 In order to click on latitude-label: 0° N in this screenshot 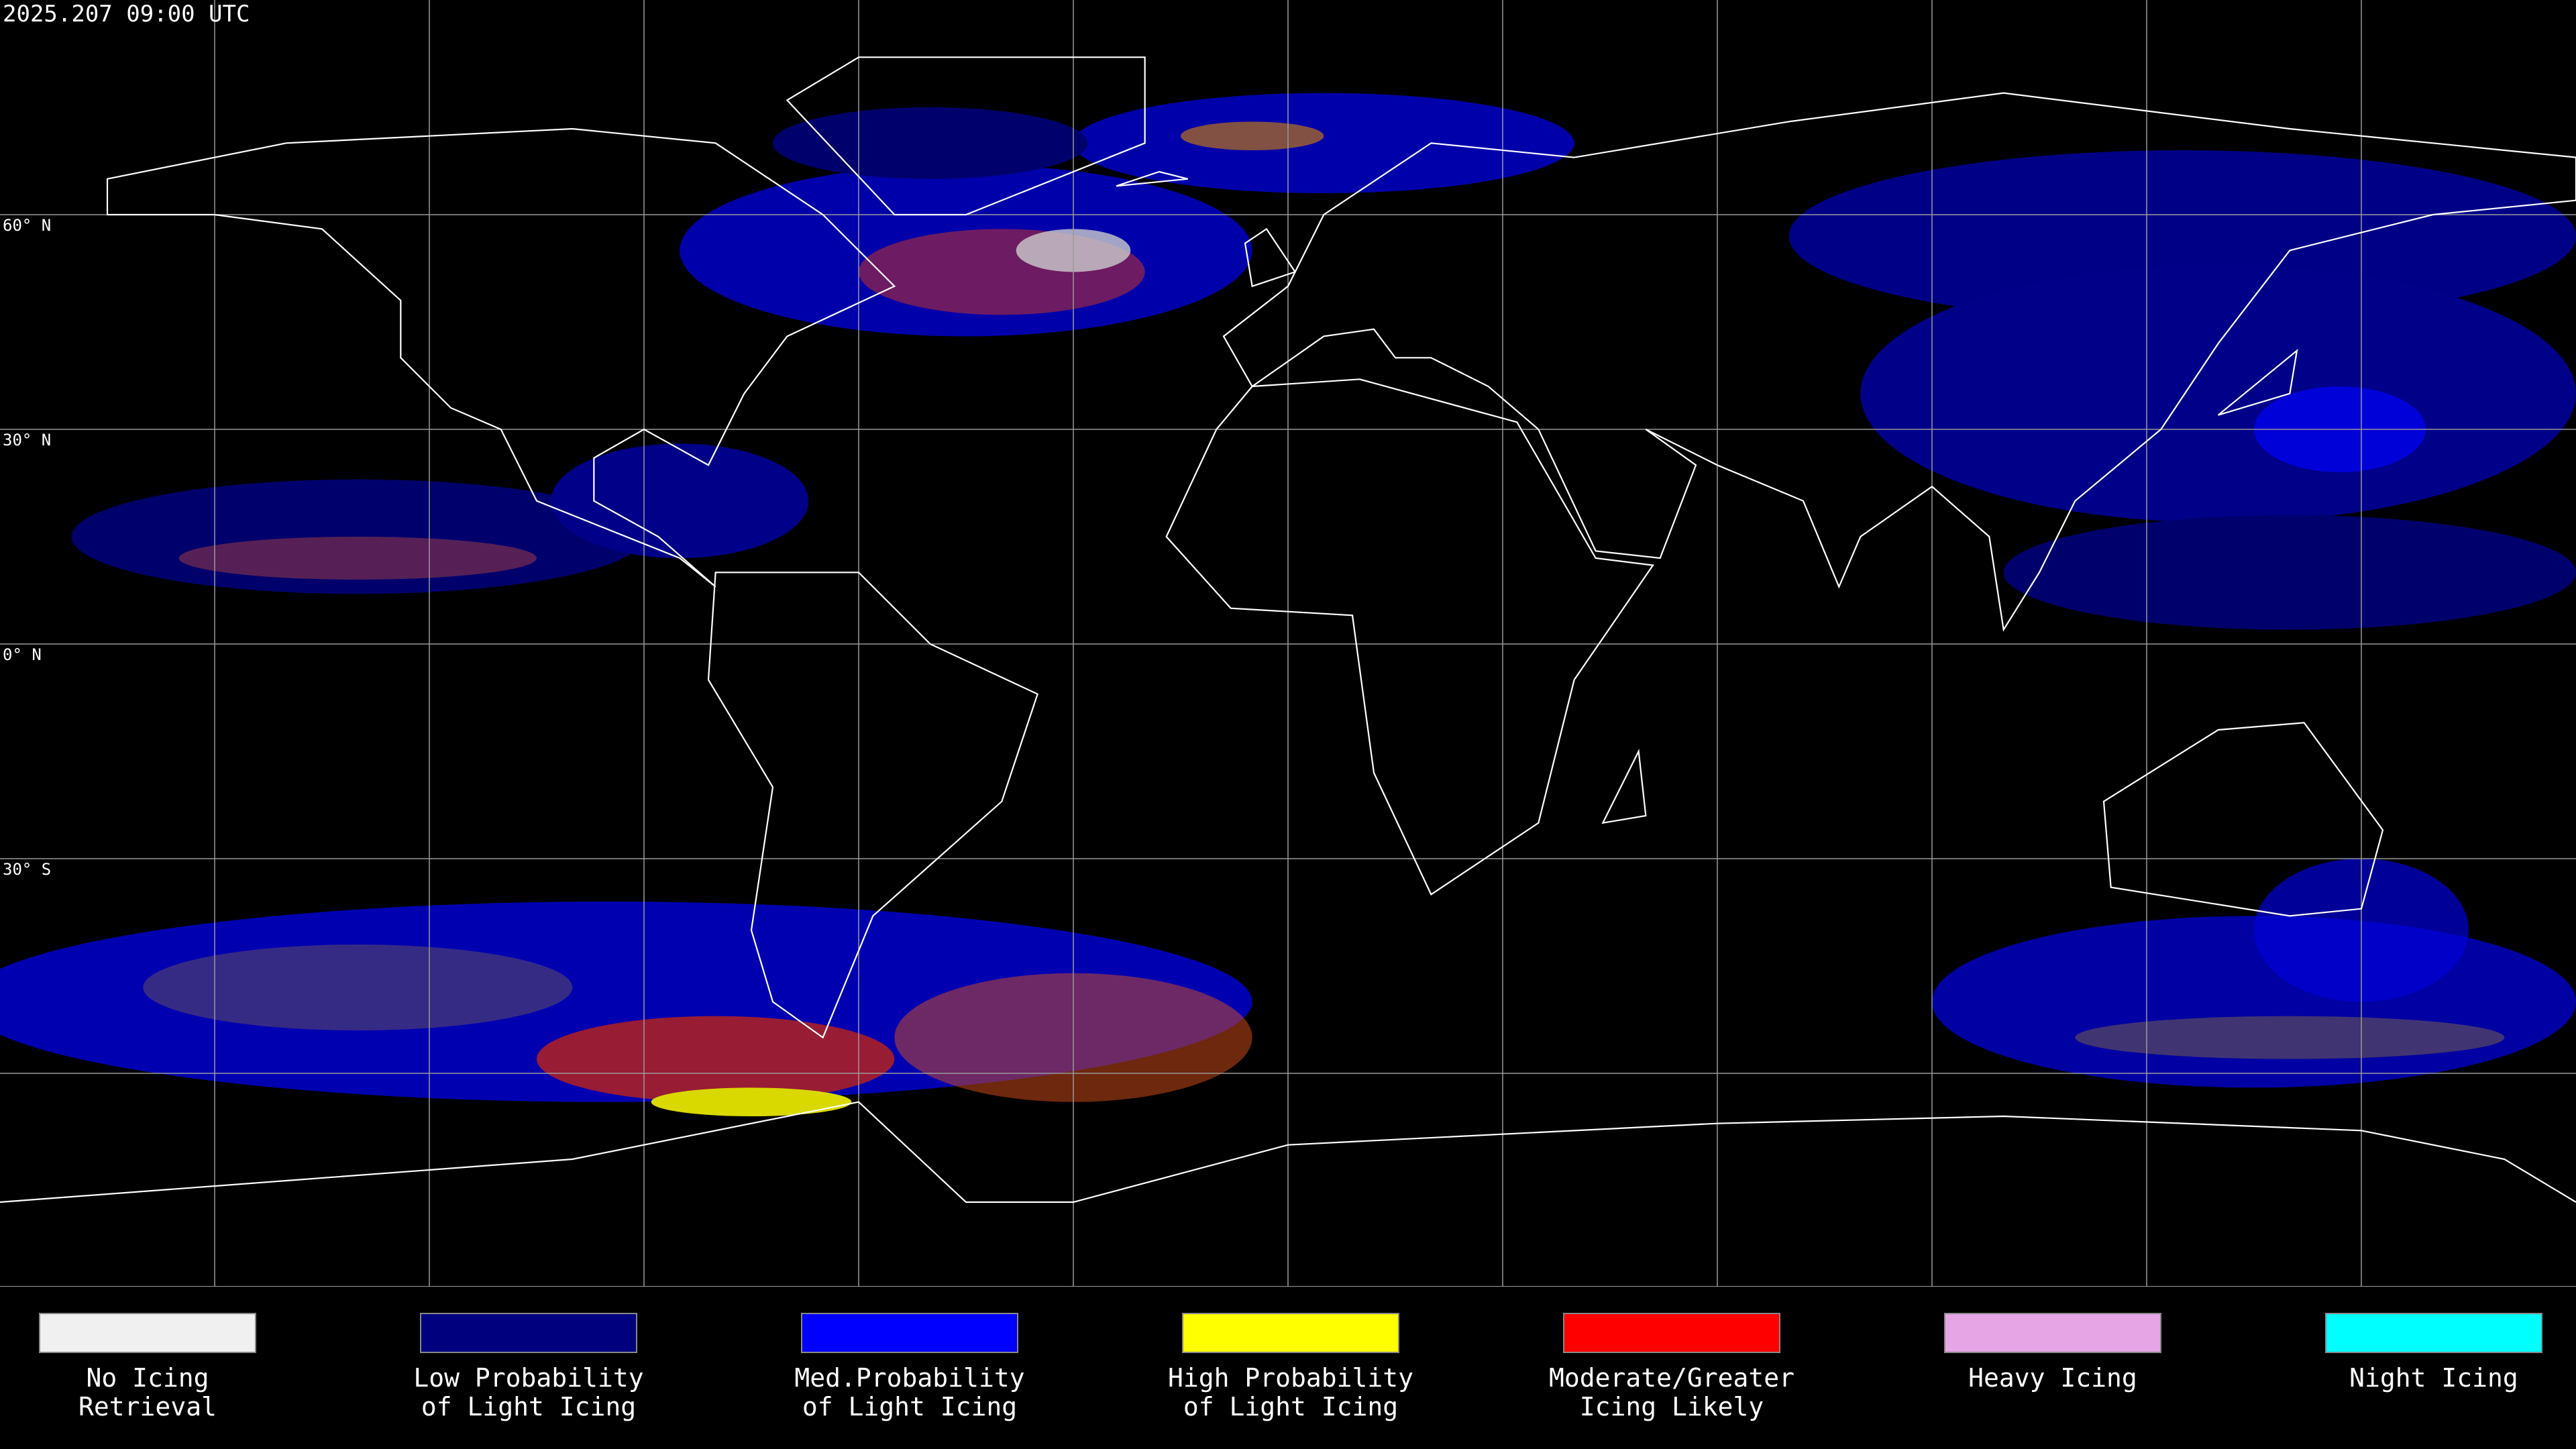, I will do `click(22, 654)`.